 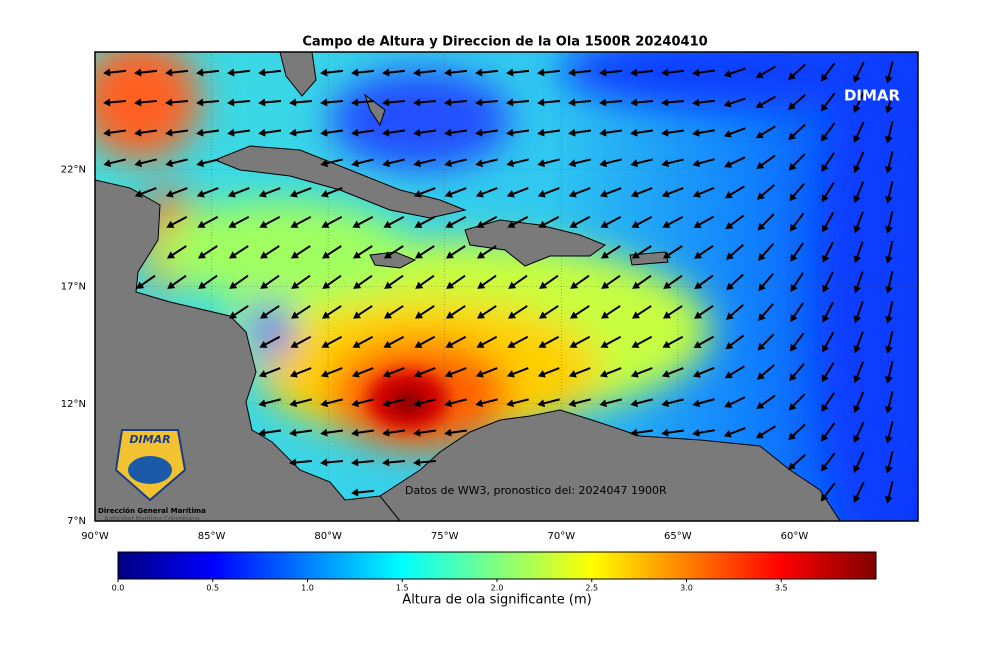 What do you see at coordinates (496, 600) in the screenshot?
I see `colorbar-label: Altura de ola significante (m)` at bounding box center [496, 600].